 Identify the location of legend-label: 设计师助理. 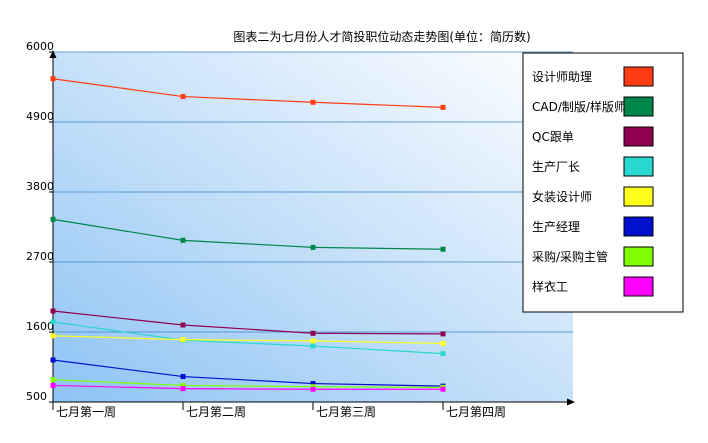
(562, 77).